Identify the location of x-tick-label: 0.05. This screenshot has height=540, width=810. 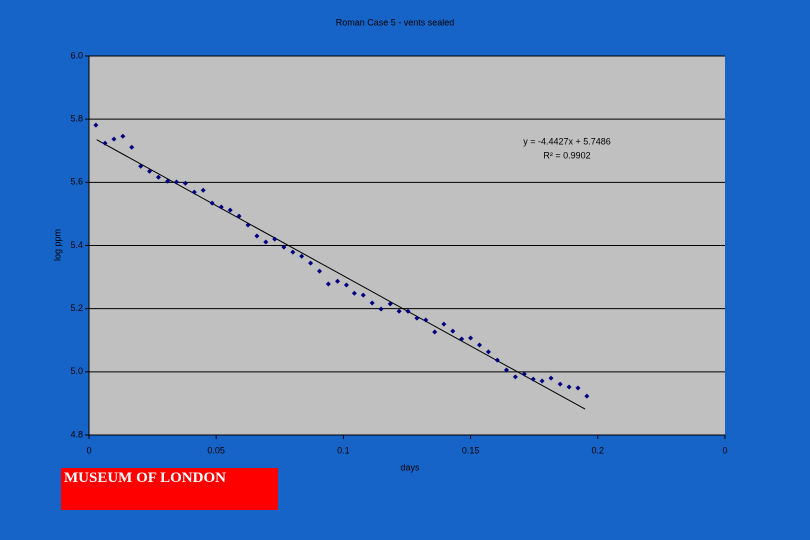
(216, 450).